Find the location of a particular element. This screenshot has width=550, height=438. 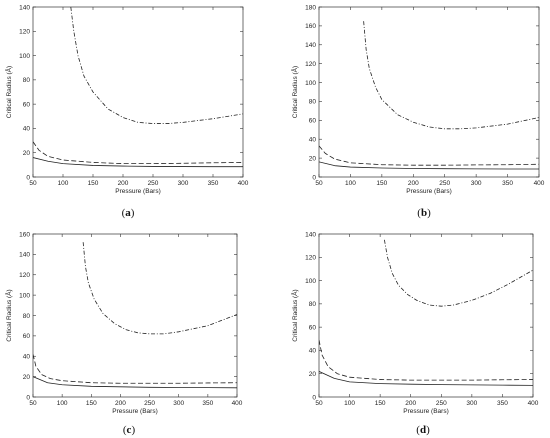

panel-label: (d) is located at coordinates (423, 430).